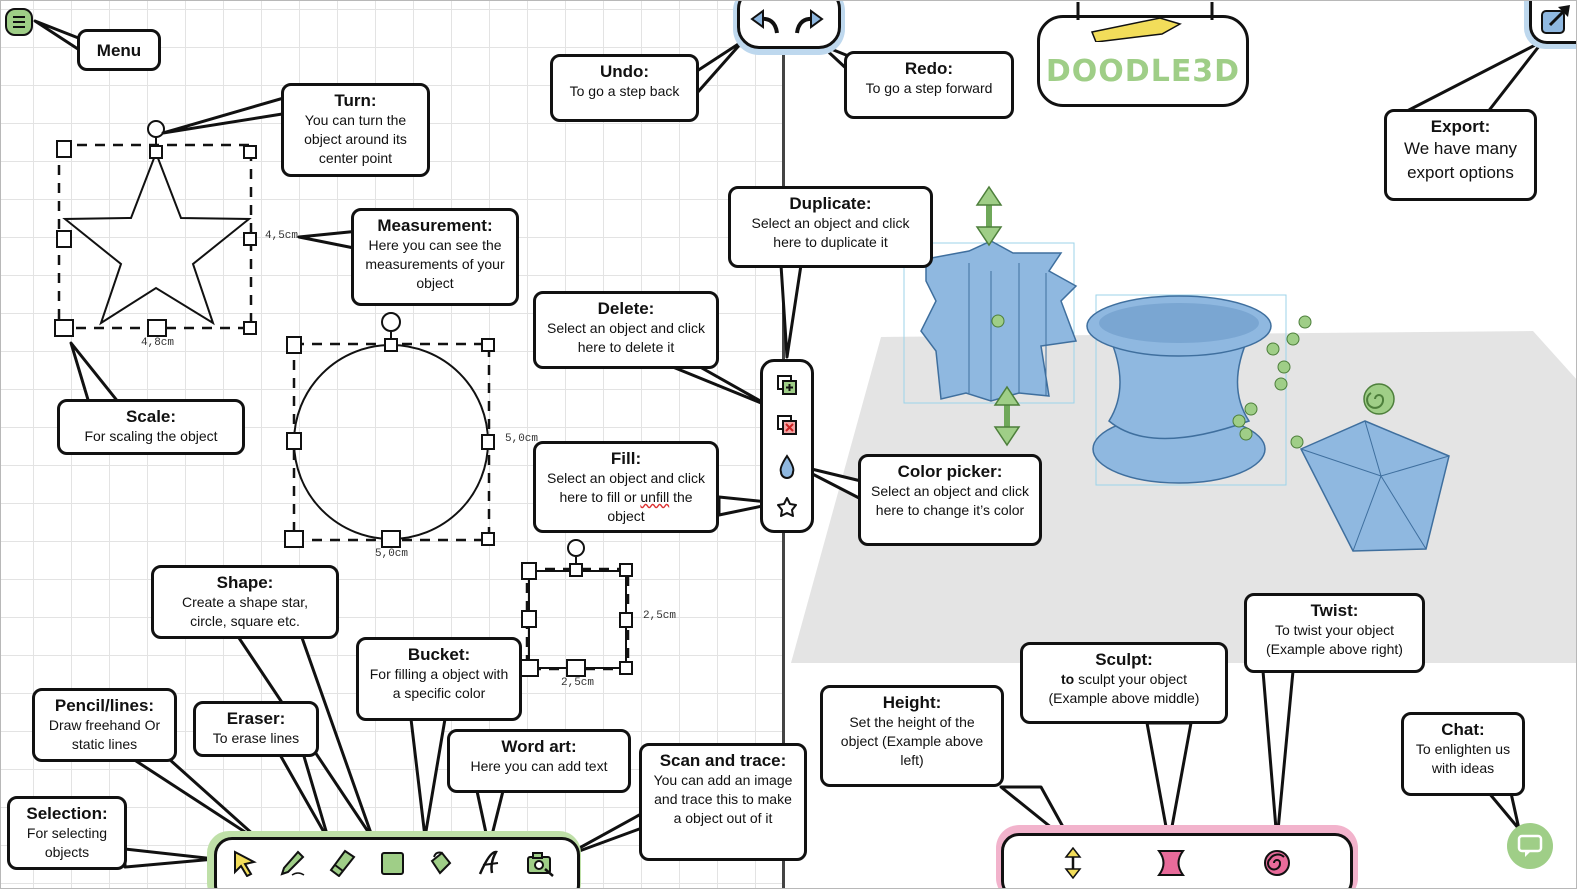 The width and height of the screenshot is (1577, 889). Describe the element at coordinates (655, 497) in the screenshot. I see `fill-callout-desc-underlined: unfill` at that location.